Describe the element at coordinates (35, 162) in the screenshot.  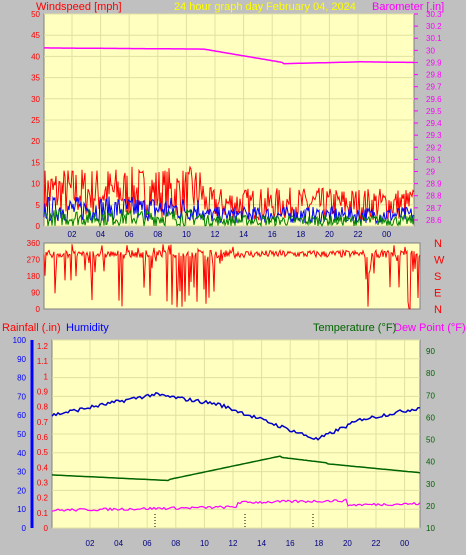
I see `wind-tick-label: 15` at that location.